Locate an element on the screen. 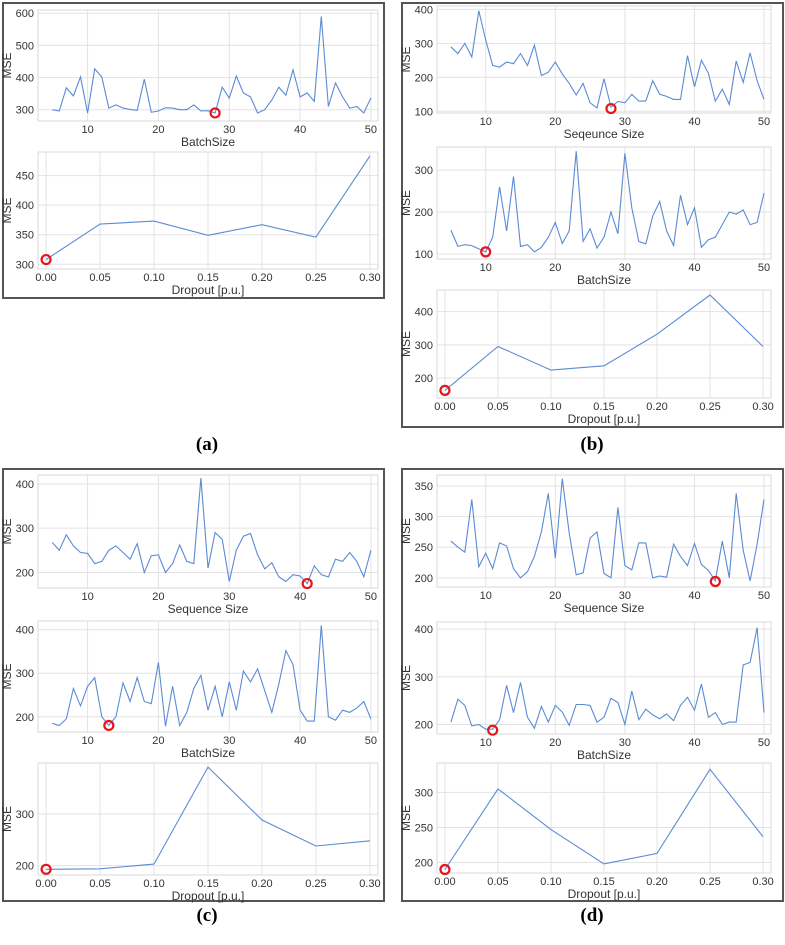 Image resolution: width=785 pixels, height=945 pixels. chart-d2-batchsize: 10 20 30 40 50 200 300 400 BatchSize MSE is located at coordinates (585, 691).